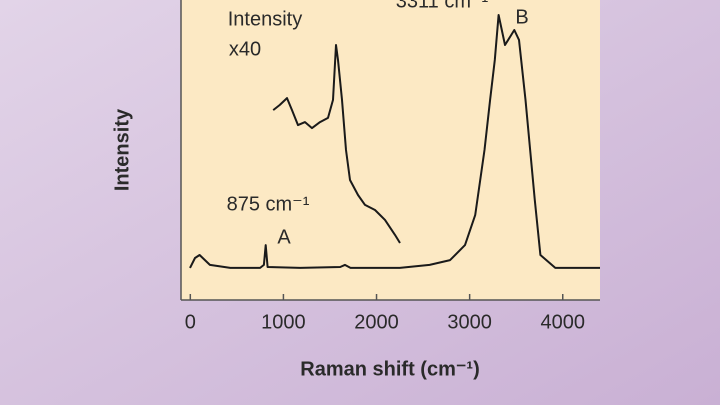 The width and height of the screenshot is (720, 405). I want to click on x-tick-label: 2000, so click(376, 322).